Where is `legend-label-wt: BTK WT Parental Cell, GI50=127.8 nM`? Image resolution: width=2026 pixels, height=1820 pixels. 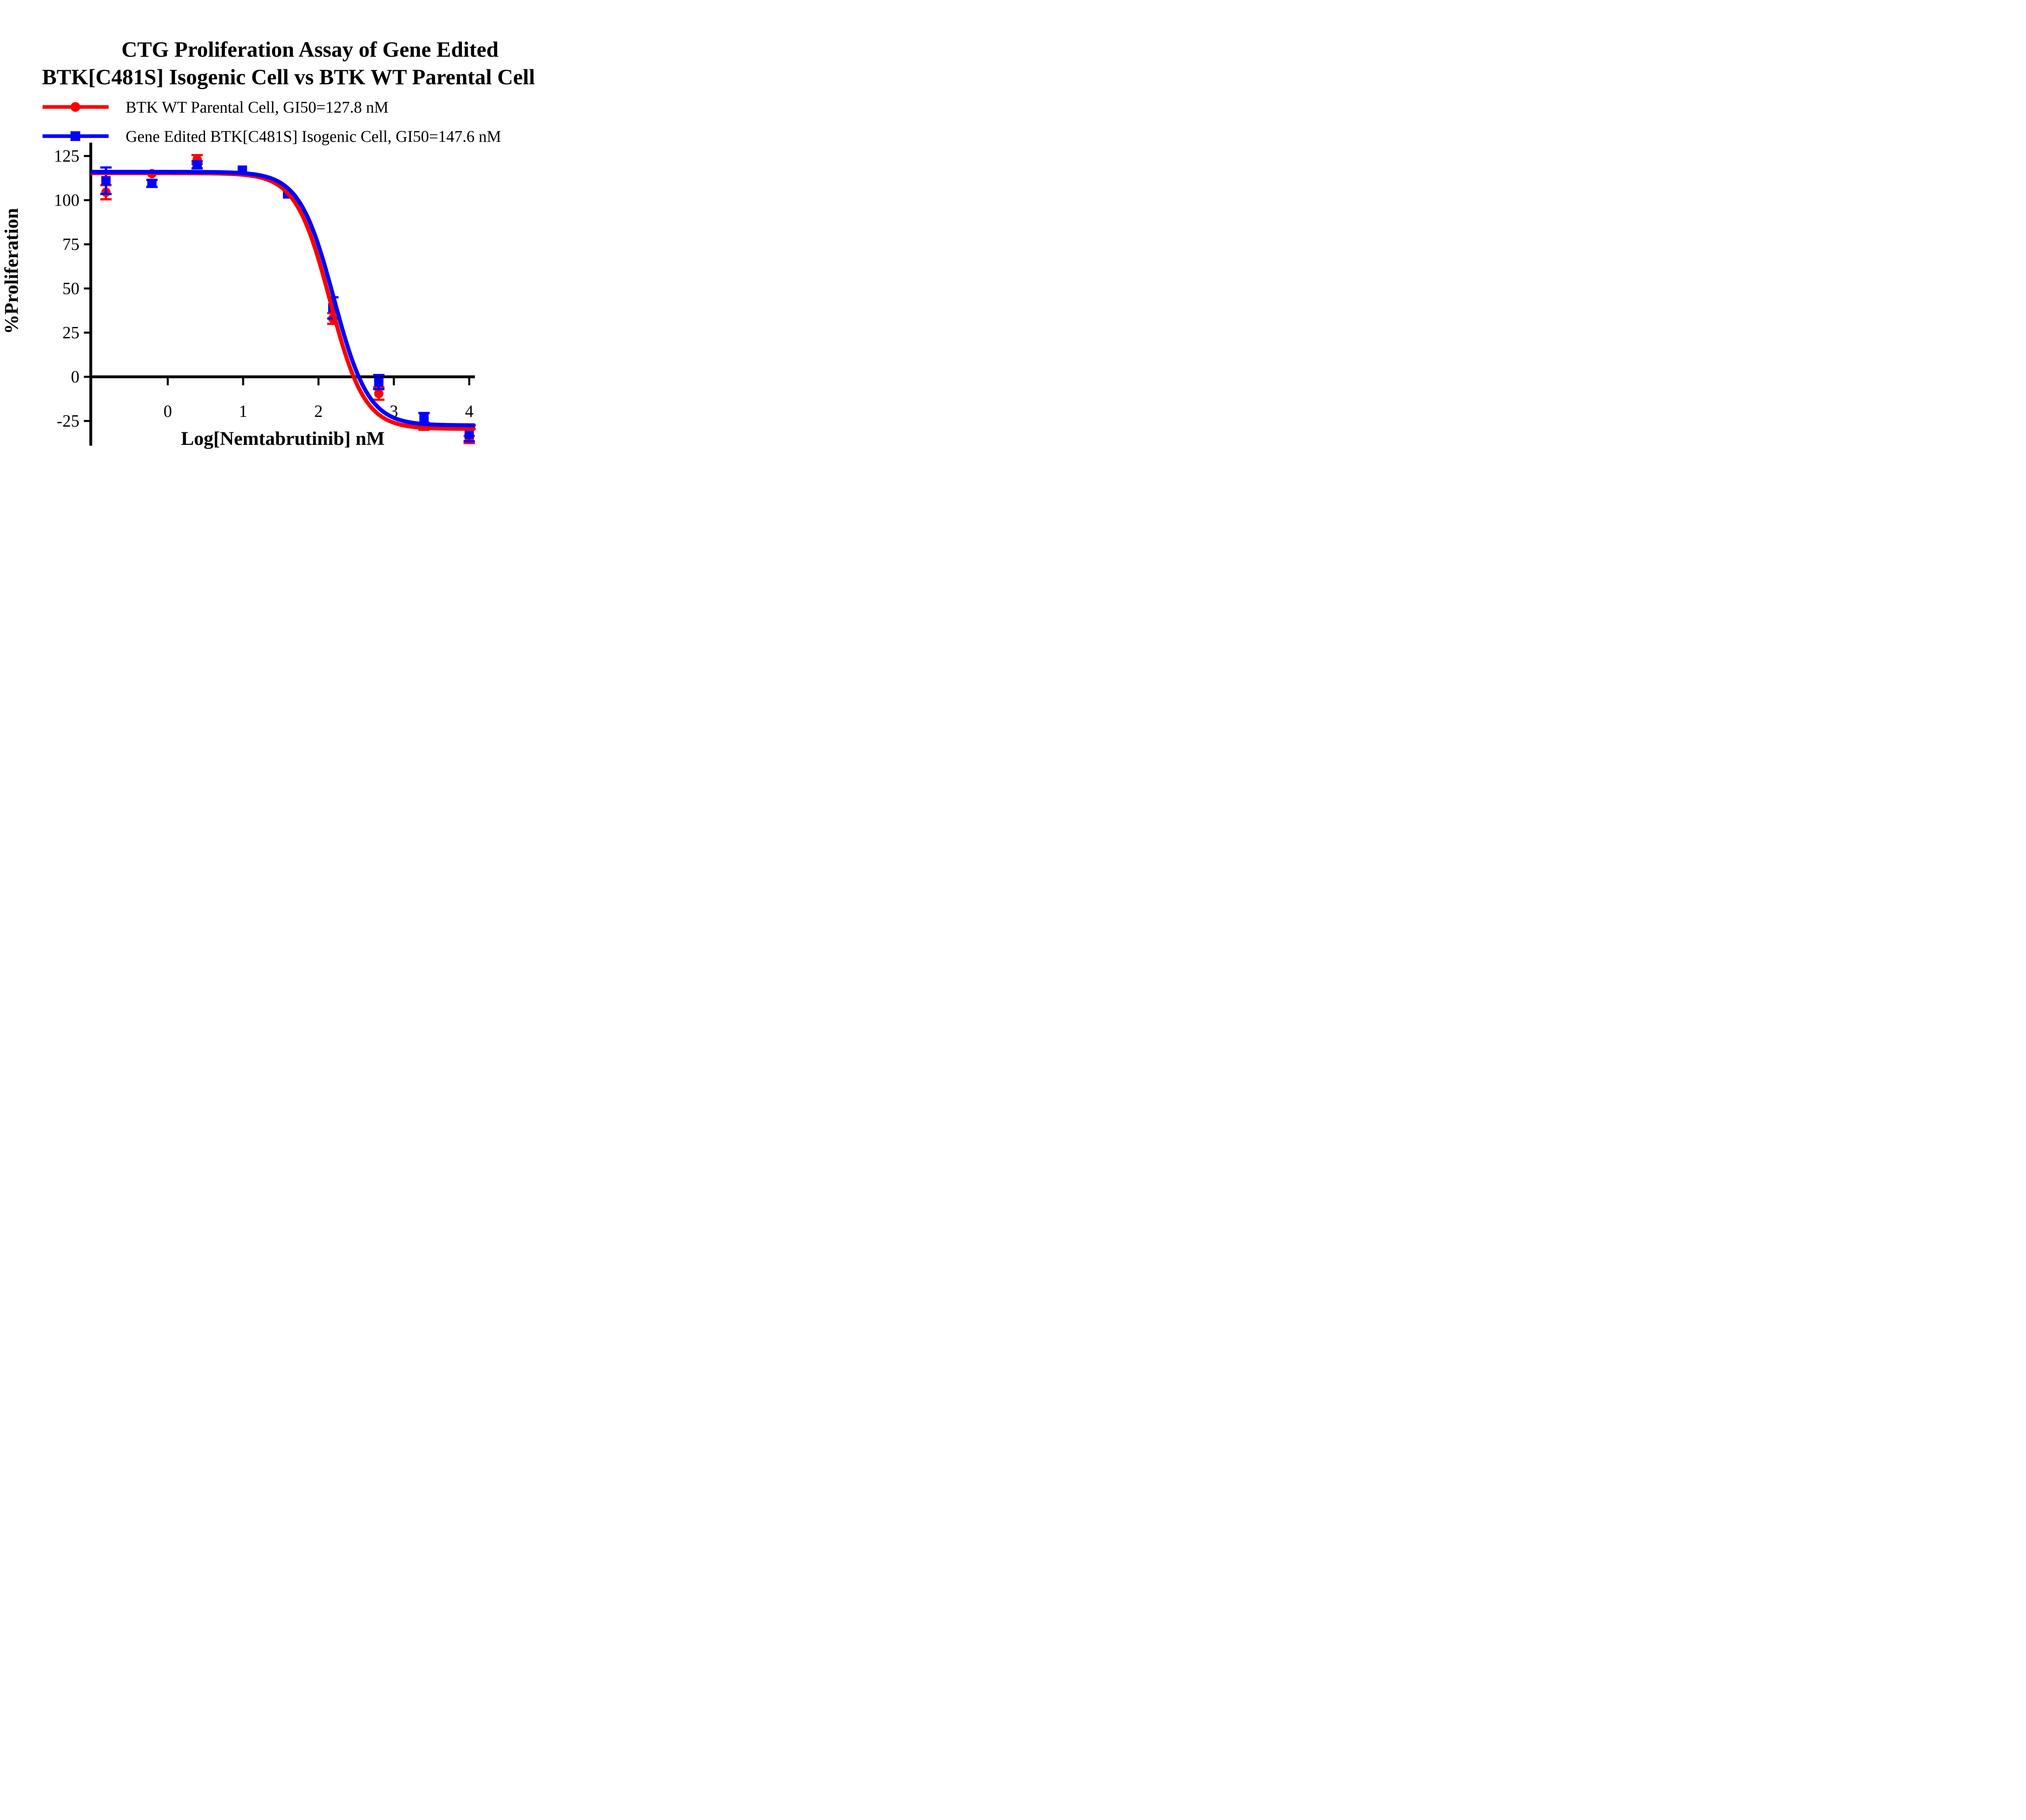 legend-label-wt: BTK WT Parental Cell, GI50=127.8 nM is located at coordinates (257, 107).